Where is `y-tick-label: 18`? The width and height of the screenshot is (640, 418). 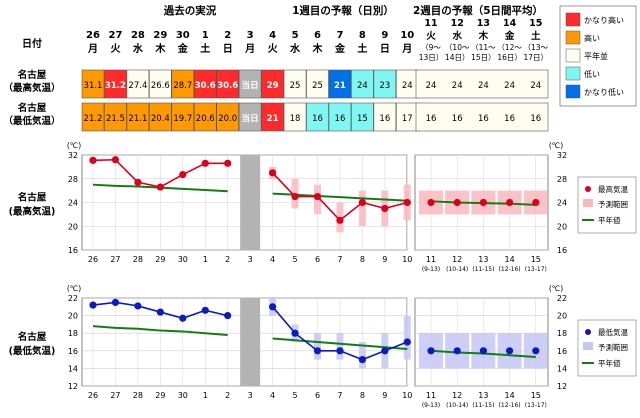
y-tick-label: 18 is located at coordinates (73, 333).